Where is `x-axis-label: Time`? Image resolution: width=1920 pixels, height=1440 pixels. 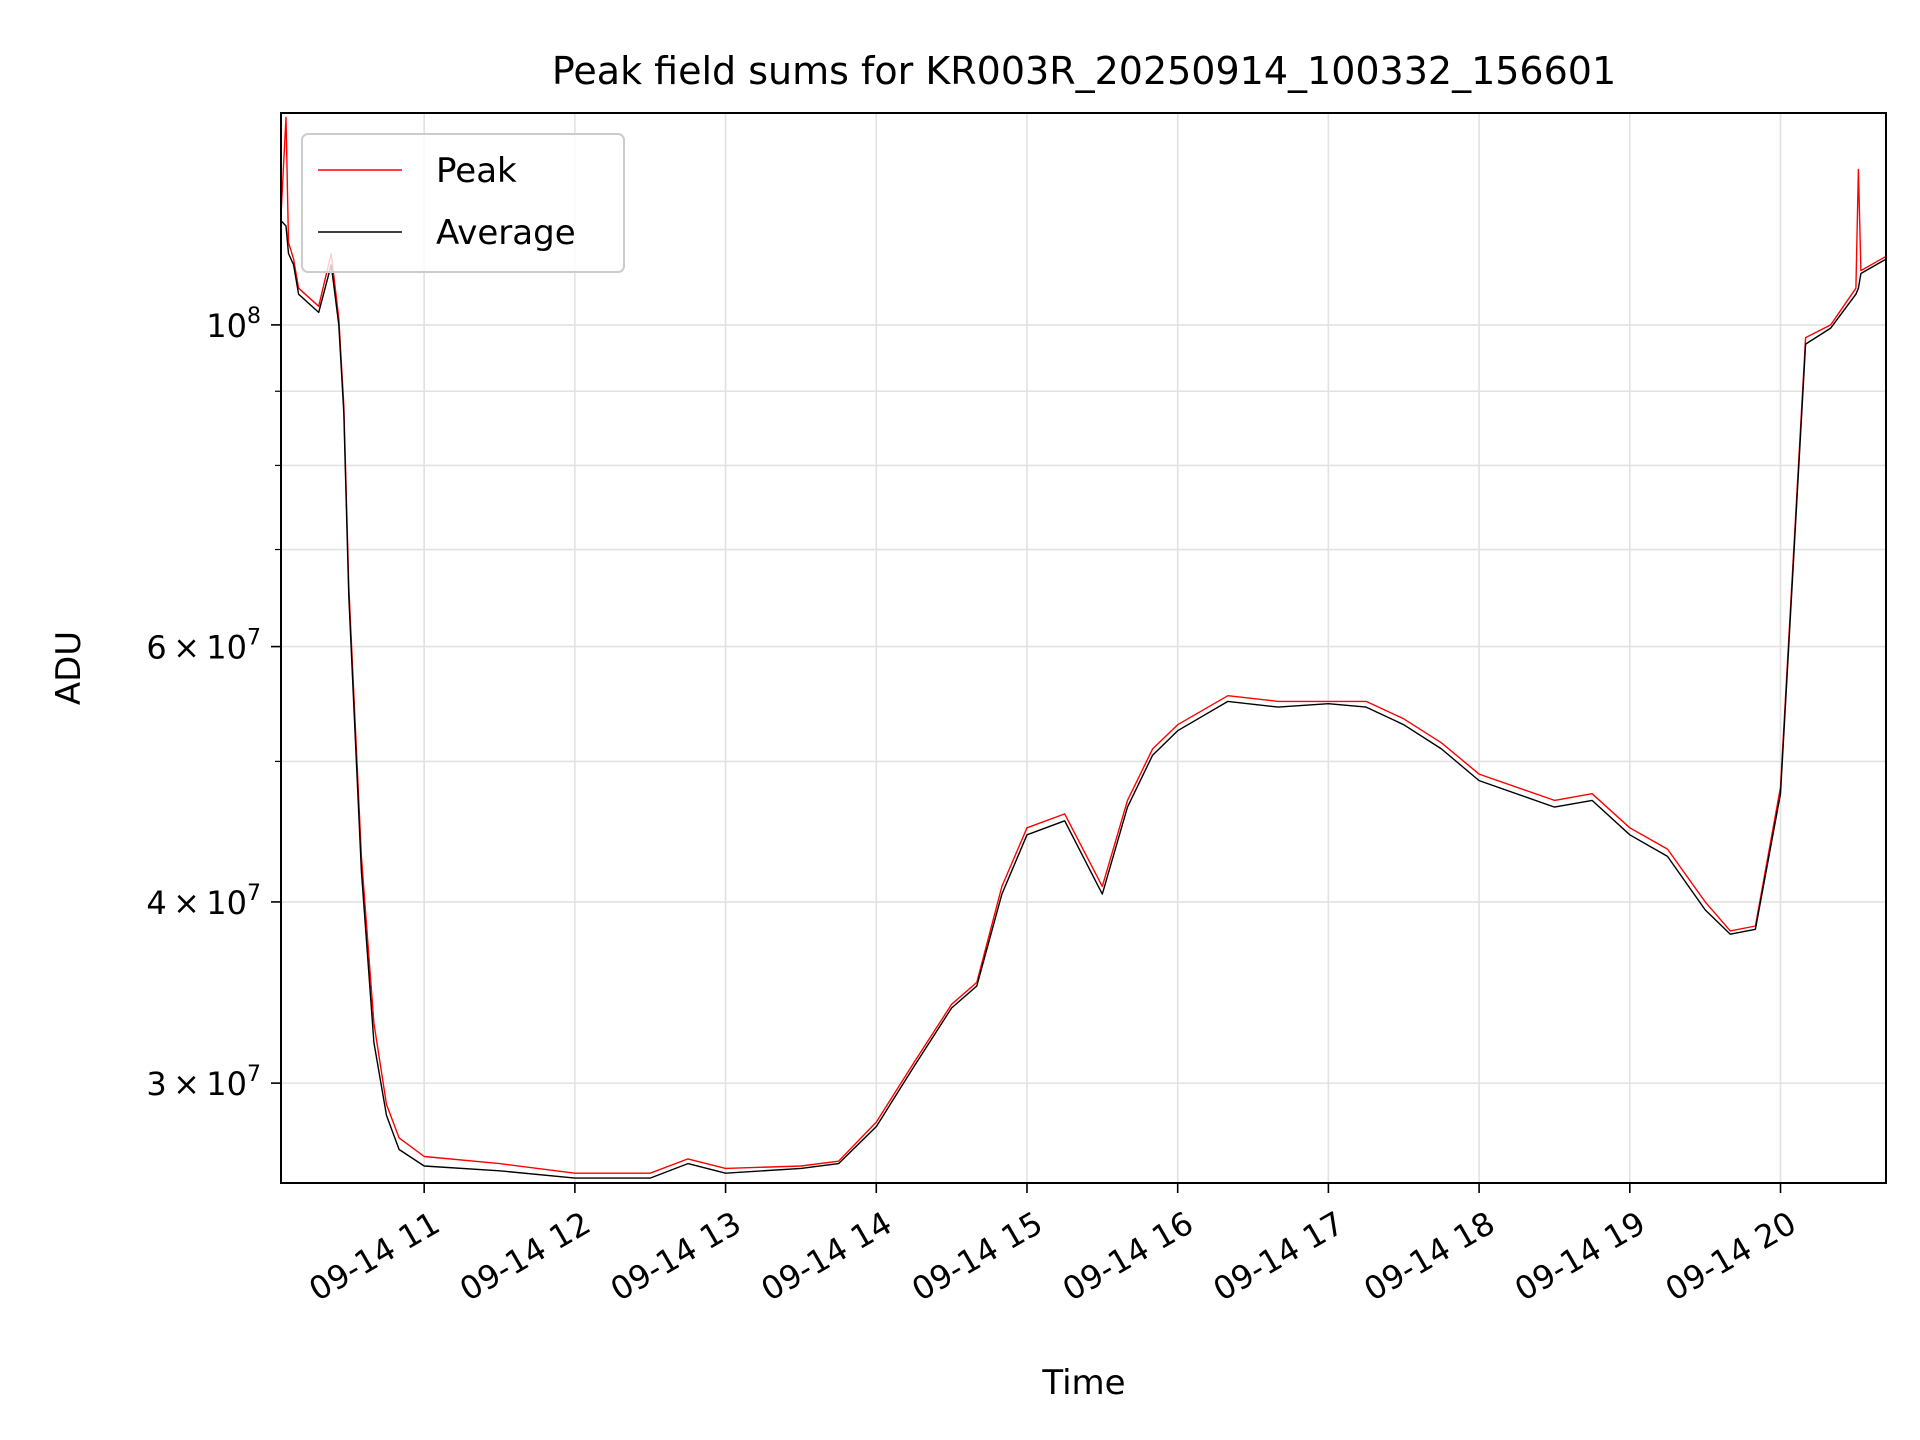
x-axis-label: Time is located at coordinates (1083, 1383).